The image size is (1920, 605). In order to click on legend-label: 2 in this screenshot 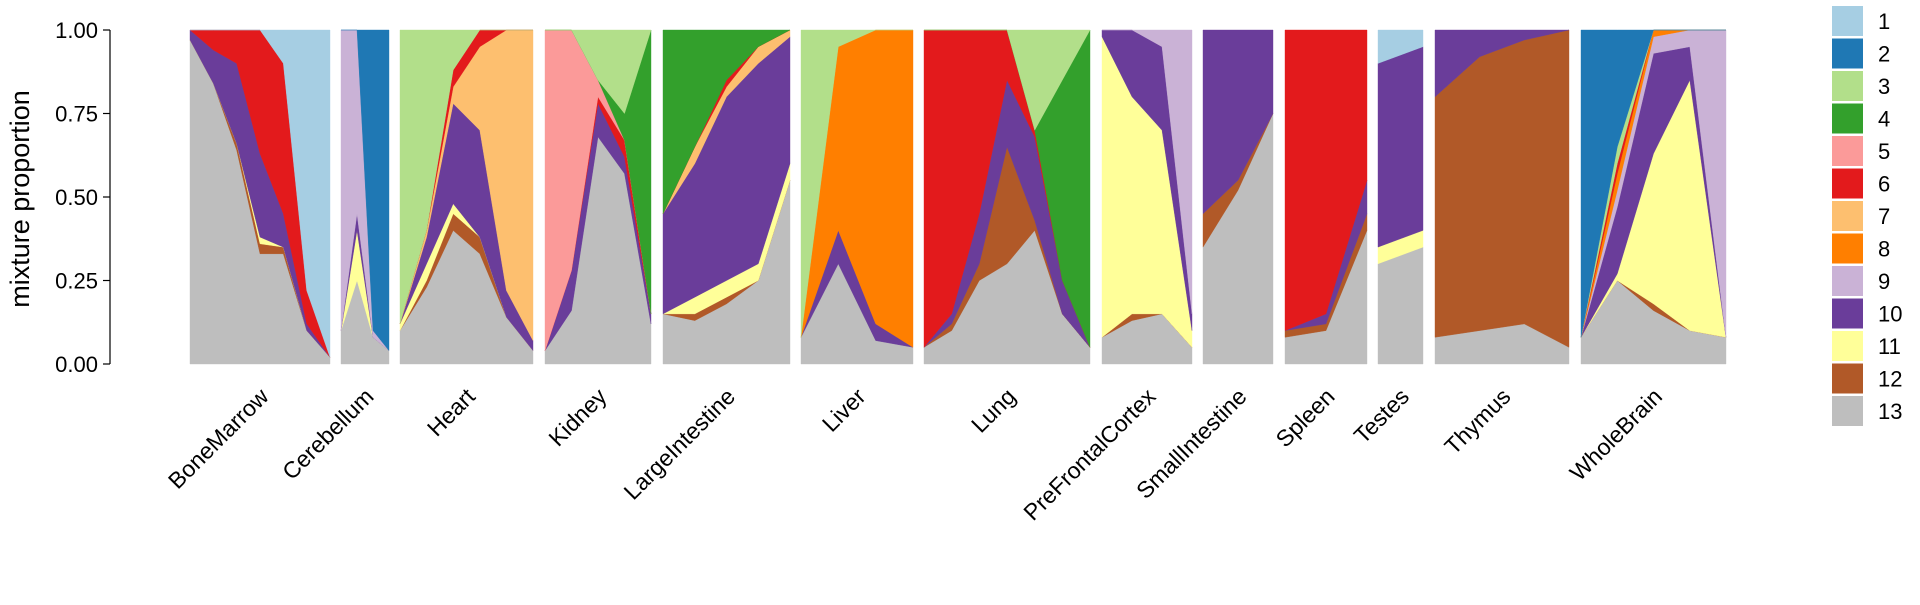, I will do `click(1884, 54)`.